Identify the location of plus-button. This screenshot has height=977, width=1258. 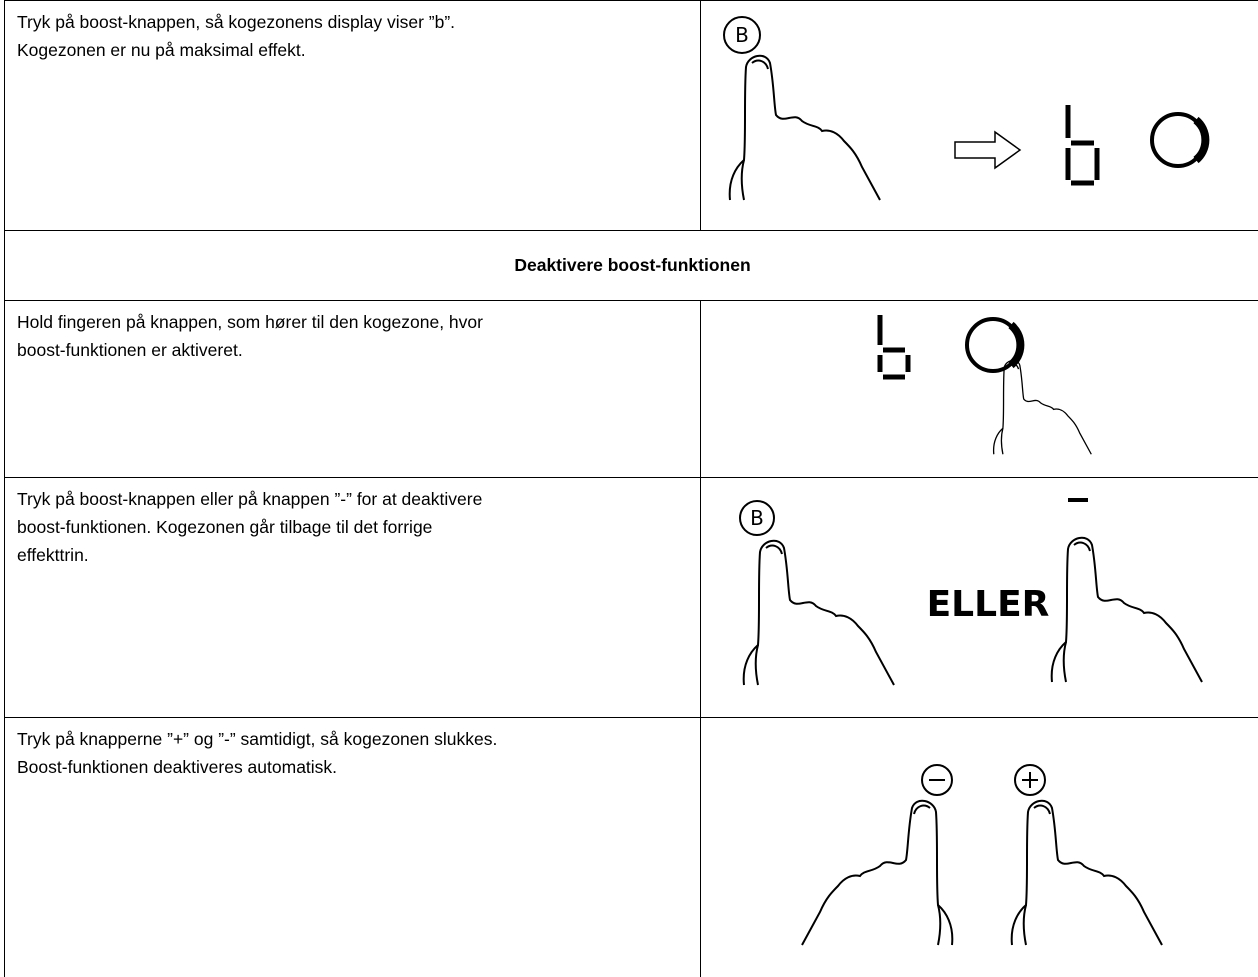
(1030, 780).